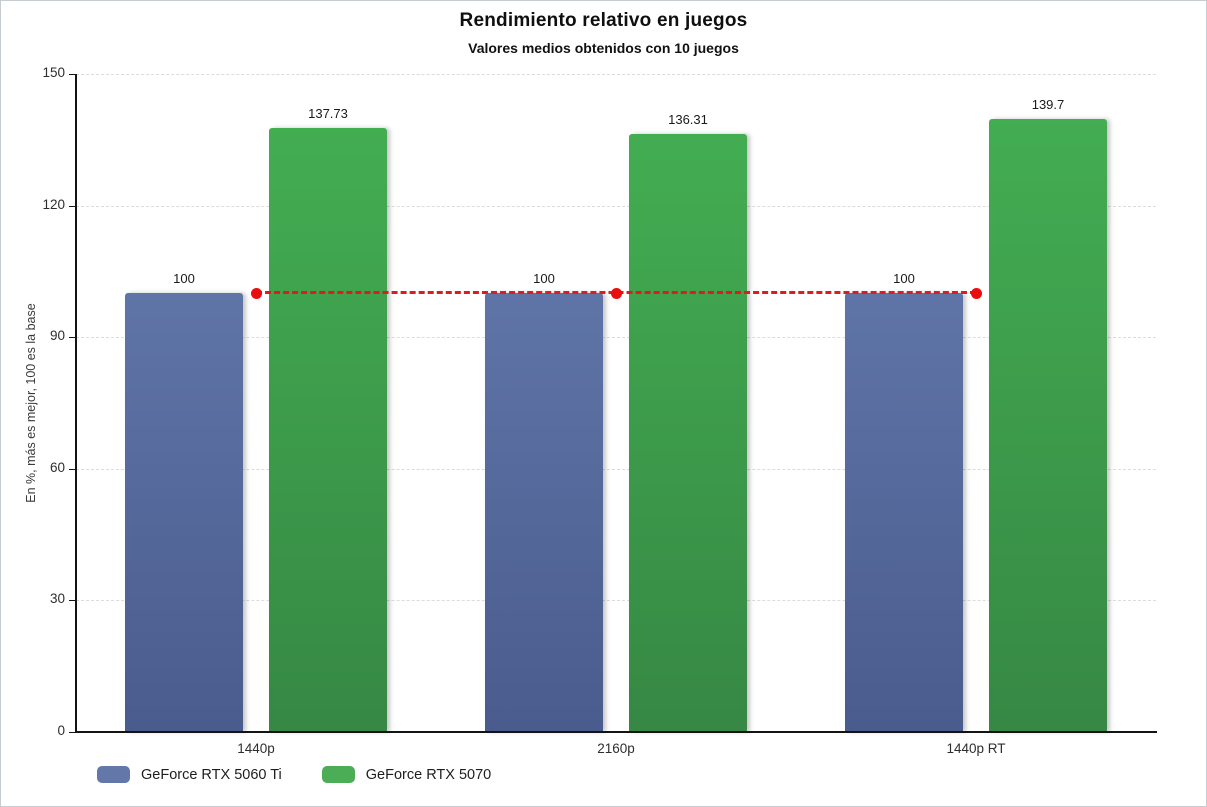 The image size is (1207, 807). I want to click on x-tick-label: 1440p, so click(256, 748).